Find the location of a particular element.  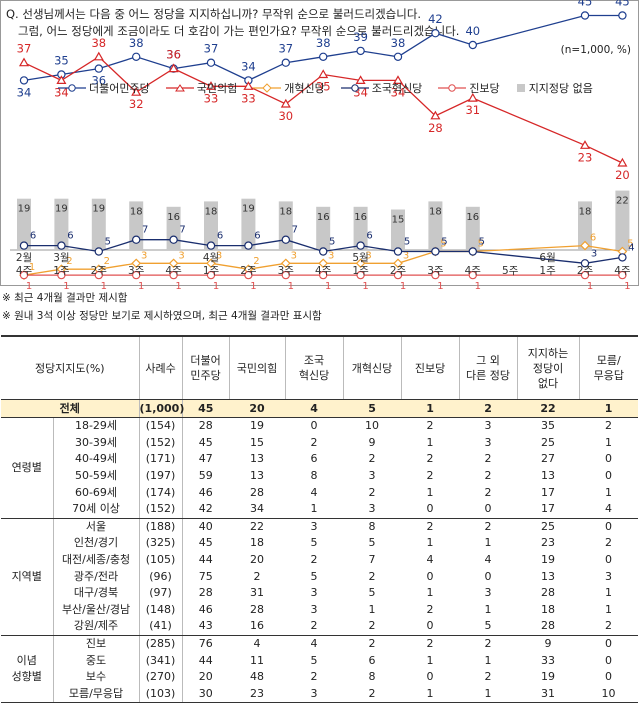

table-cell: 8 is located at coordinates (372, 677).